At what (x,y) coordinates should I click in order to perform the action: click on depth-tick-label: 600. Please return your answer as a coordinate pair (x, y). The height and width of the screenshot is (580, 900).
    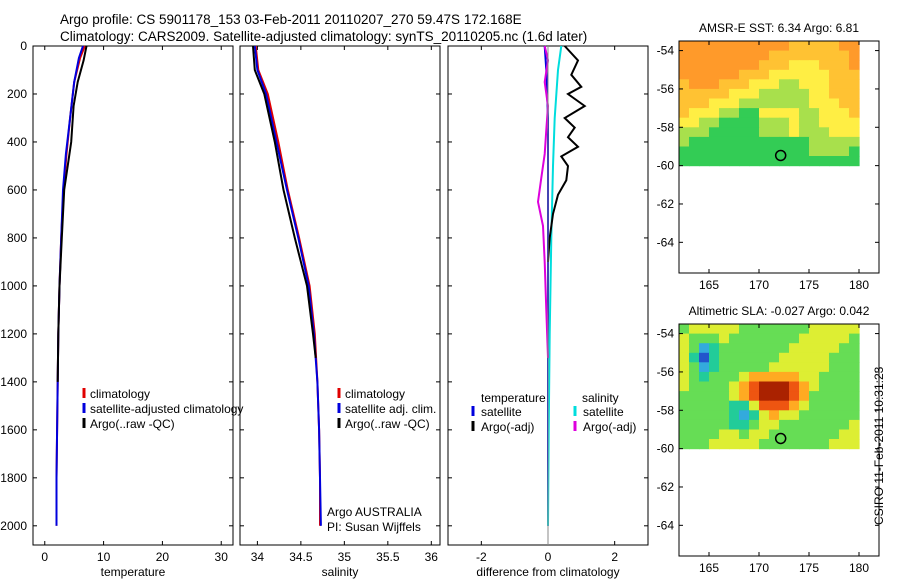
    Looking at the image, I should click on (17, 190).